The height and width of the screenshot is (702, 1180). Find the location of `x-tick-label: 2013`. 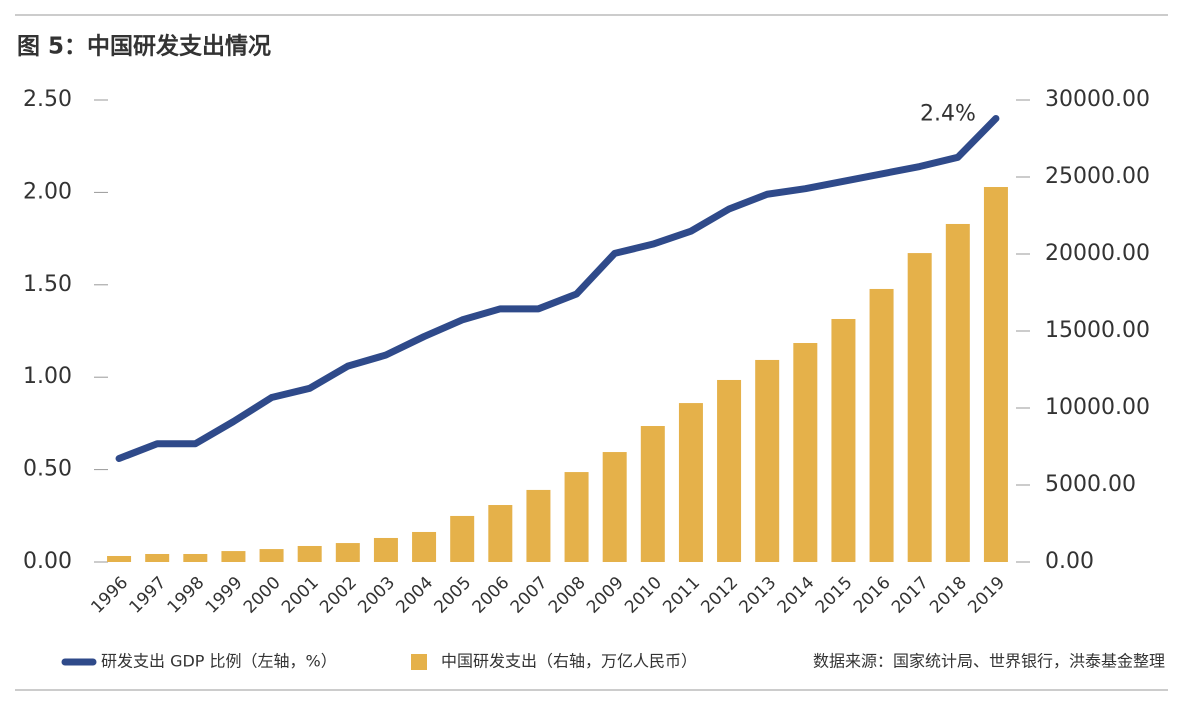

x-tick-label: 2013 is located at coordinates (758, 595).